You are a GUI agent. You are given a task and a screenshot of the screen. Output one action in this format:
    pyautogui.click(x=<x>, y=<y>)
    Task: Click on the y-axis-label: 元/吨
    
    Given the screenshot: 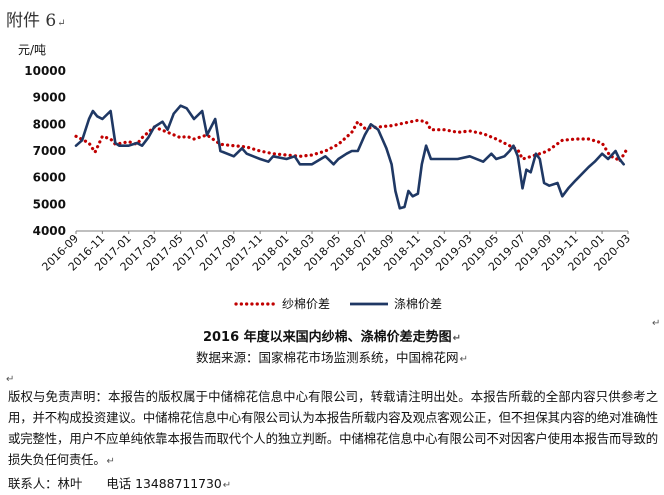 What is the action you would take?
    pyautogui.click(x=32, y=50)
    